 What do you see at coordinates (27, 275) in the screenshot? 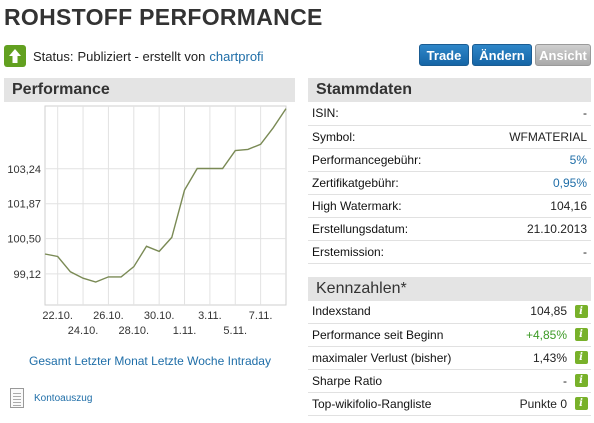
I see `y-tick-label: 99,12` at bounding box center [27, 275].